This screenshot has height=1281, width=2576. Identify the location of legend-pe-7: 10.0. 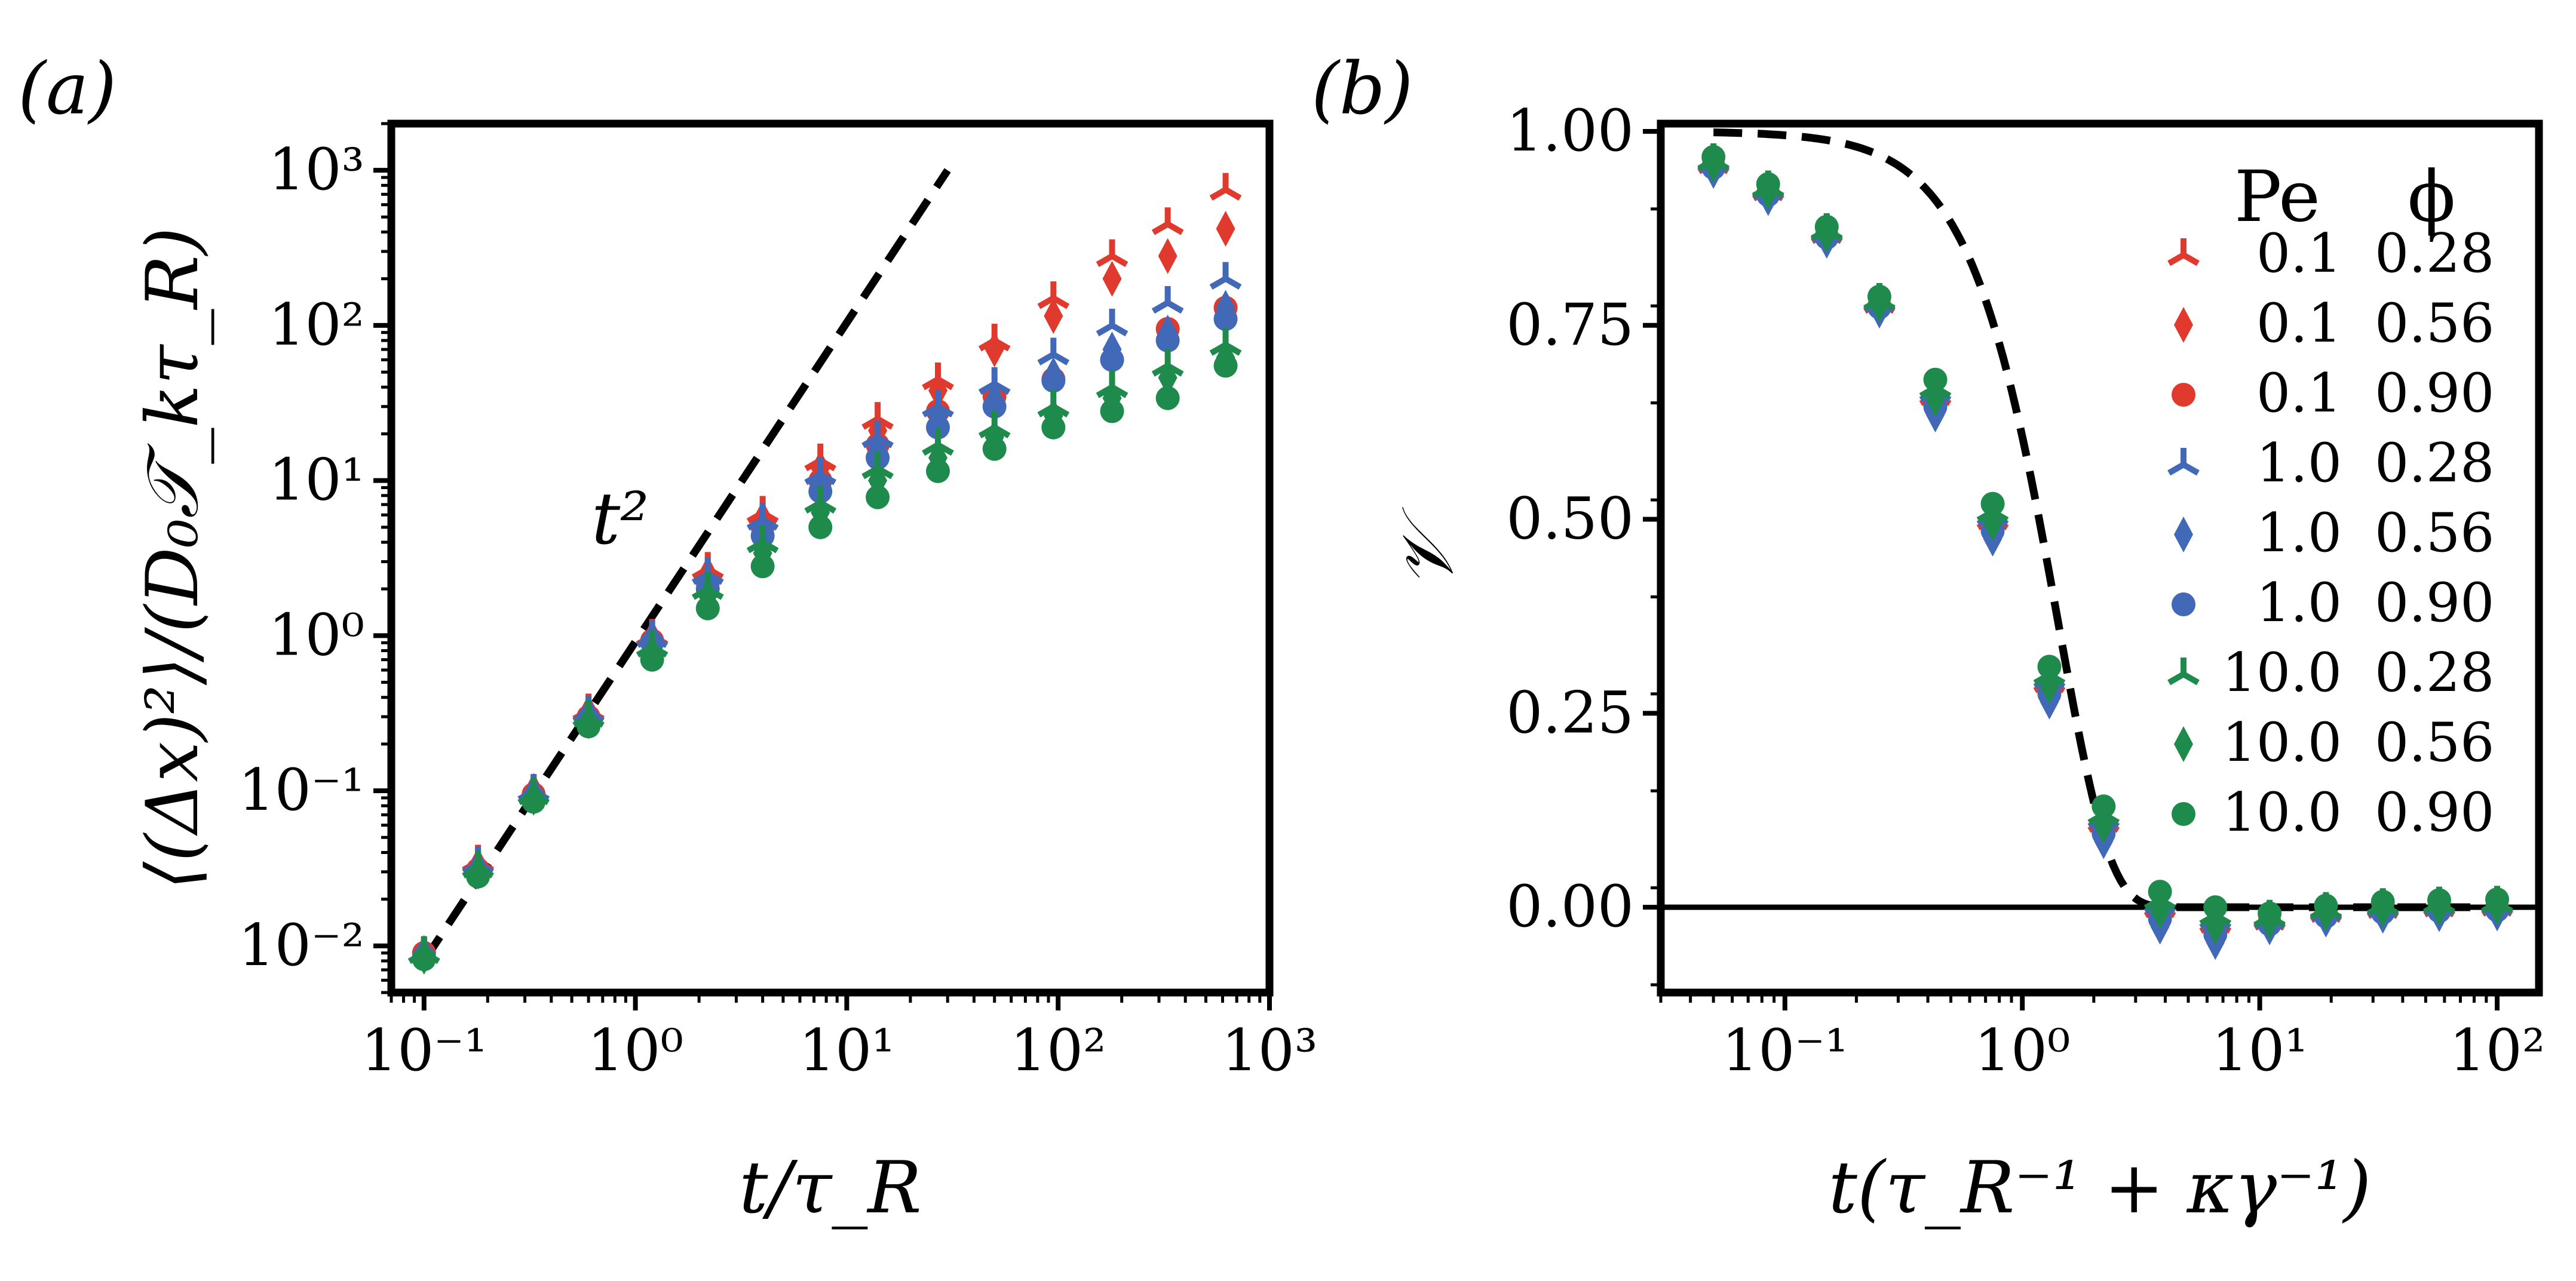
(2282, 742).